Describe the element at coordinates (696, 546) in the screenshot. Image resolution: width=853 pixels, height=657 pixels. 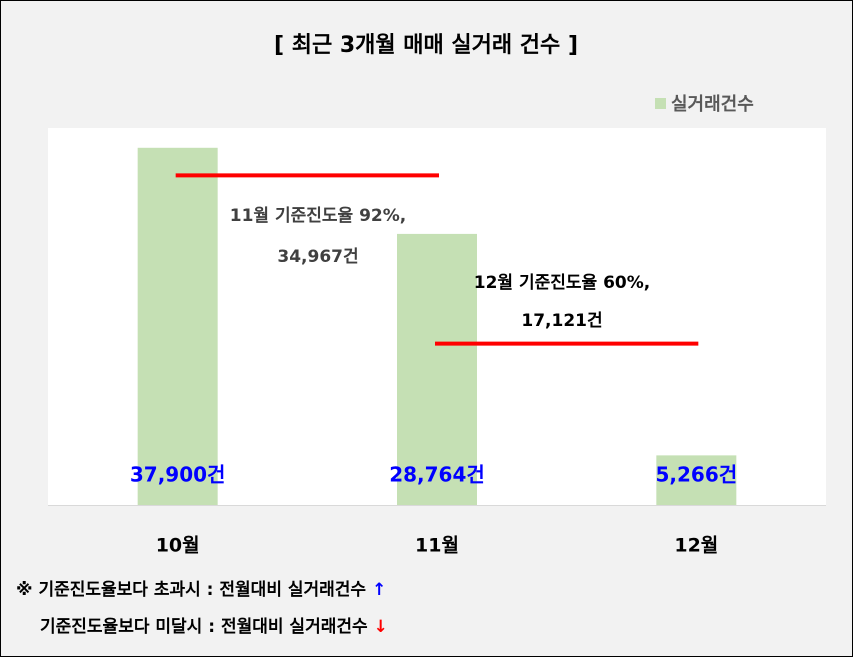
I see `x-tick-label: 12월` at that location.